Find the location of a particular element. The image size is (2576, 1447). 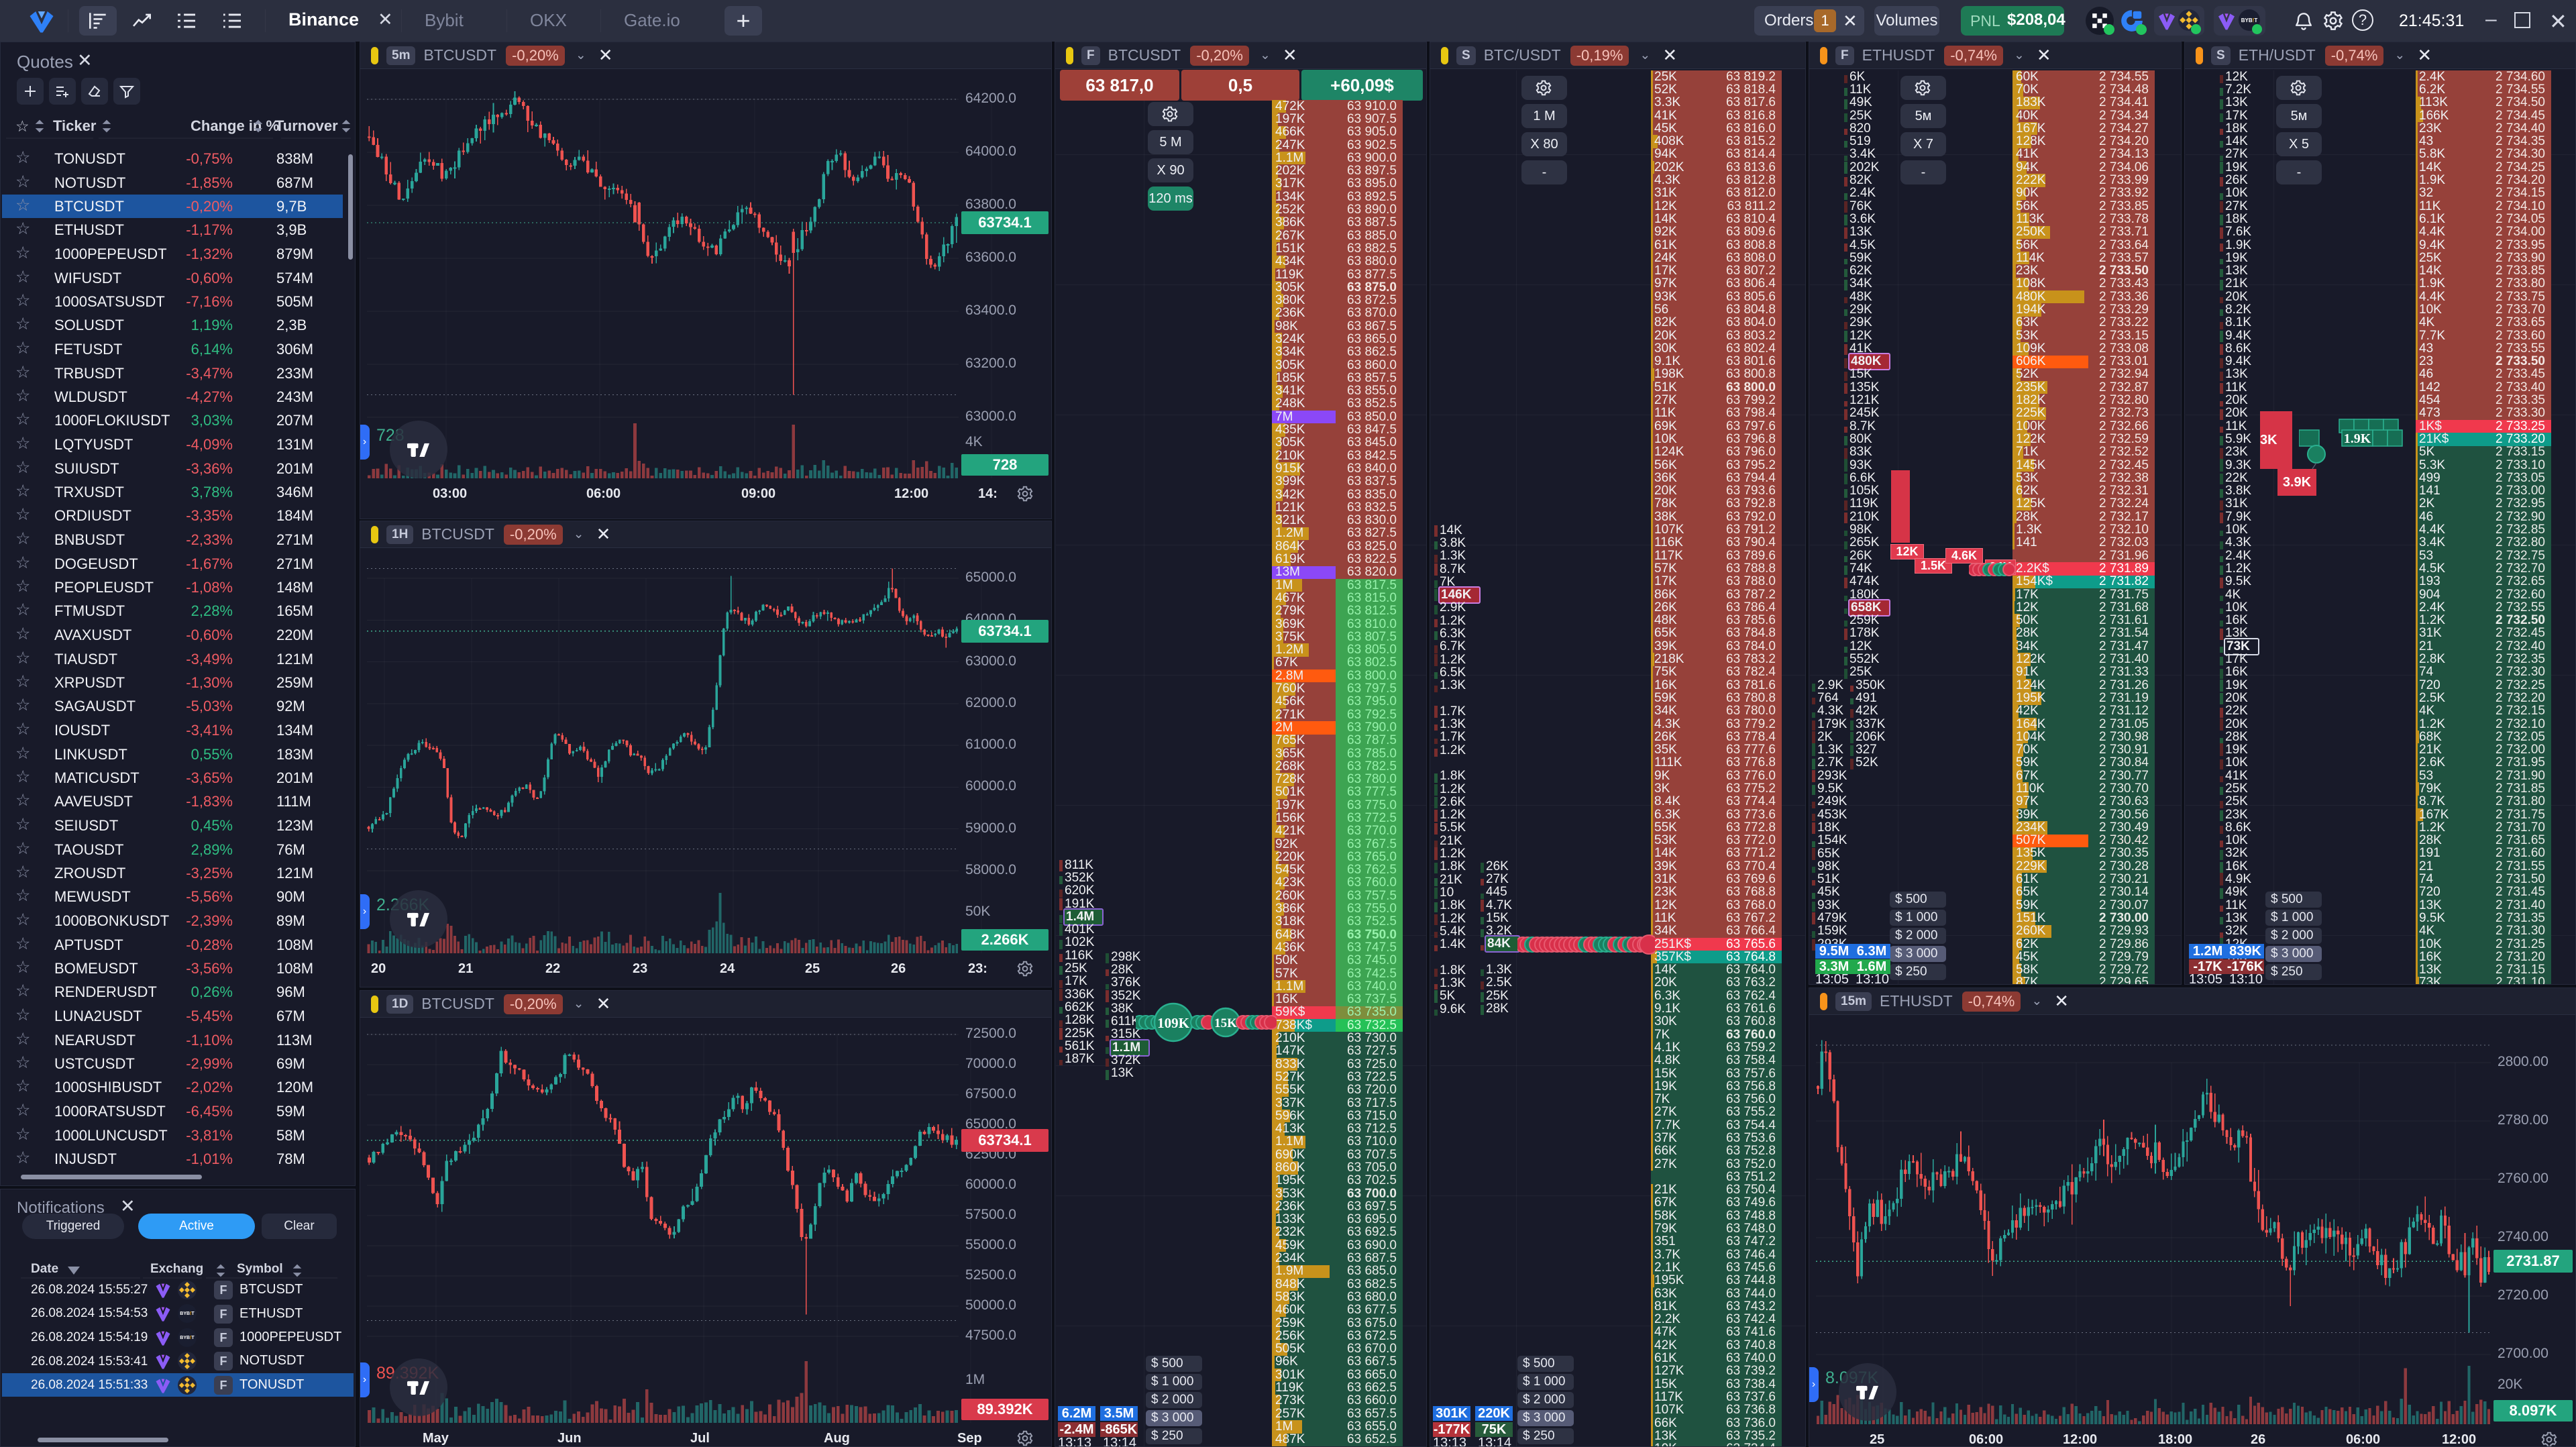

svg-text: 109K is located at coordinates (1173, 1023).